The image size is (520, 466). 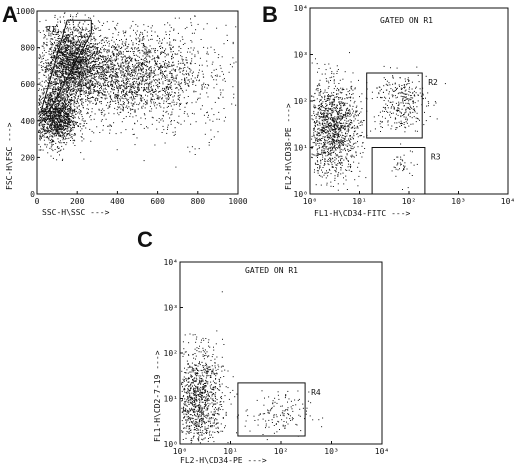 What do you see at coordinates (362, 213) in the screenshot?
I see `panel-b-x-axis-label: FL1-H\CD34-FITC --->` at bounding box center [362, 213].